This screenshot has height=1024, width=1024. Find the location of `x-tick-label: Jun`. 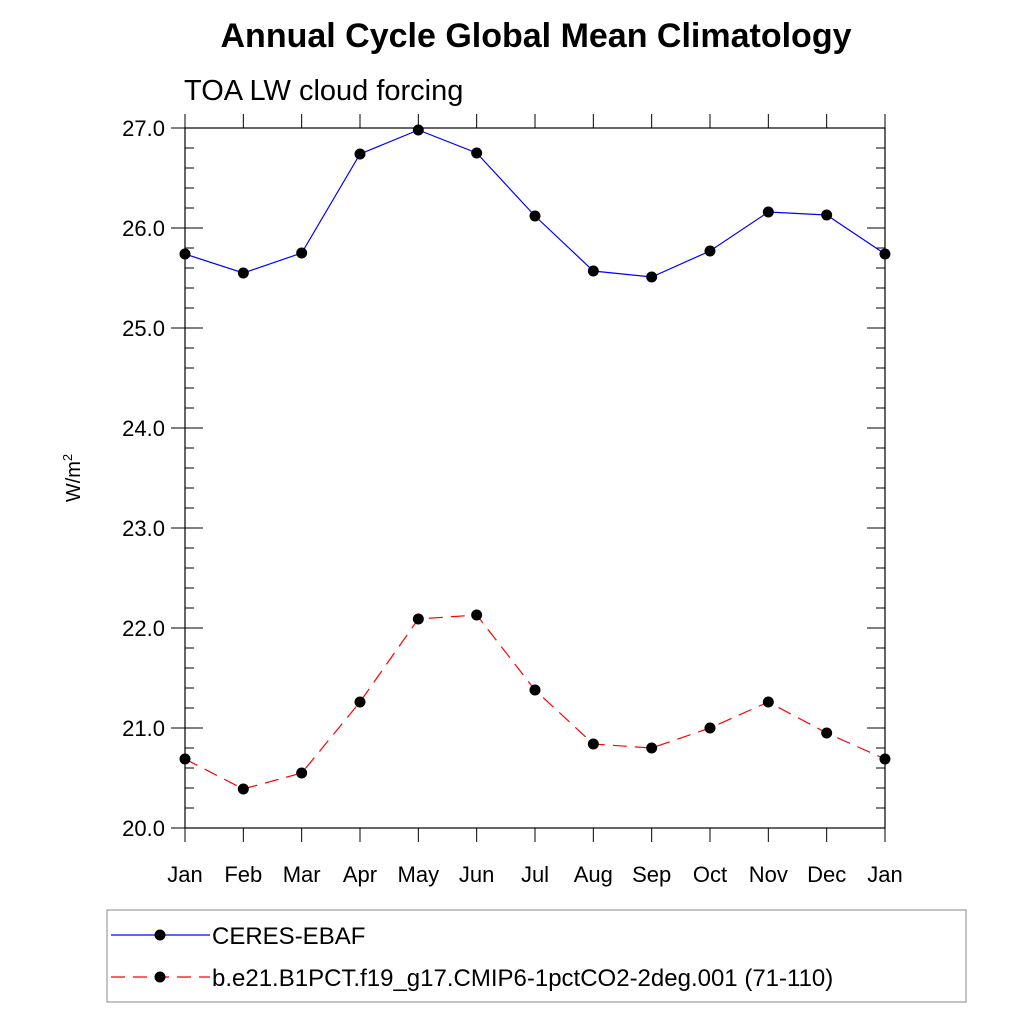

x-tick-label: Jun is located at coordinates (476, 874).